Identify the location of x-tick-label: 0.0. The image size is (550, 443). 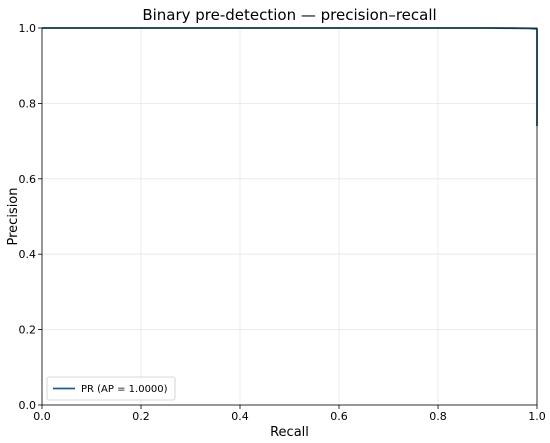
(42, 416).